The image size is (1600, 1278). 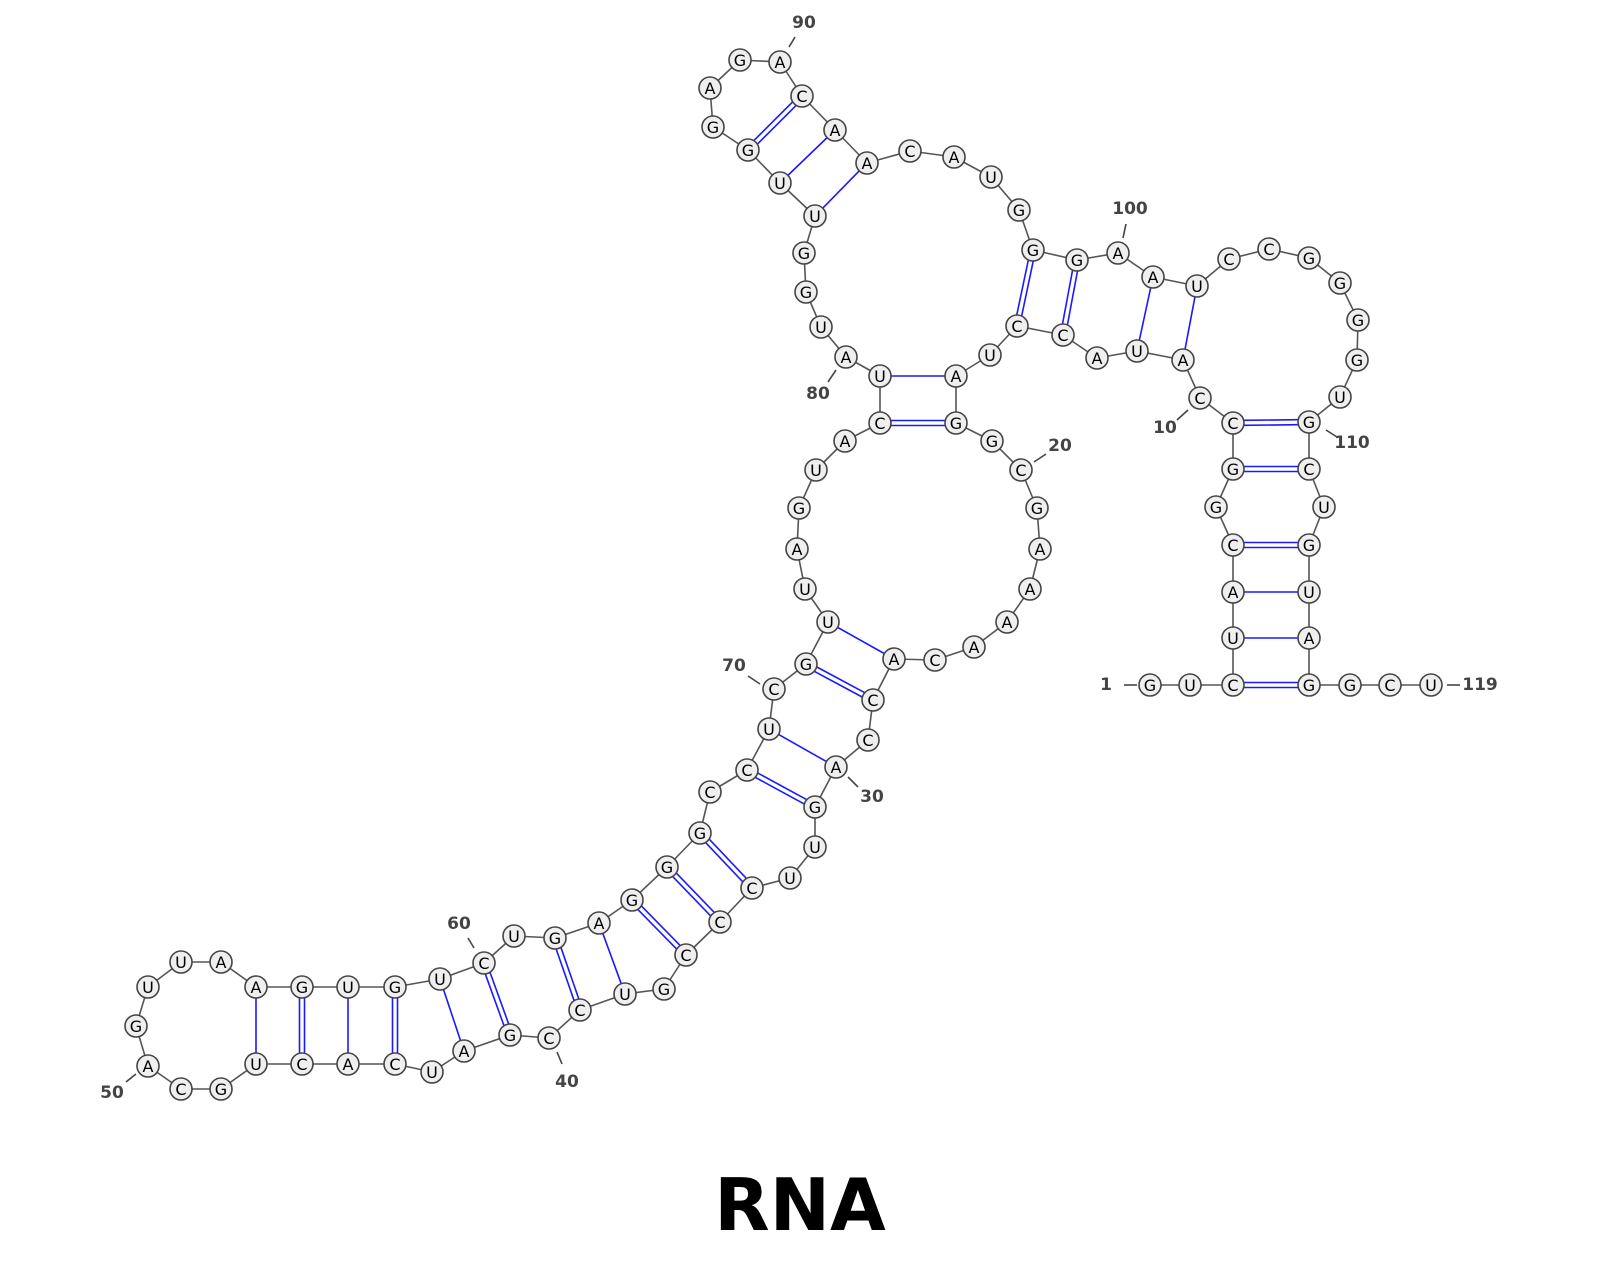 I want to click on nucleotide-108: G, so click(x=1357, y=360).